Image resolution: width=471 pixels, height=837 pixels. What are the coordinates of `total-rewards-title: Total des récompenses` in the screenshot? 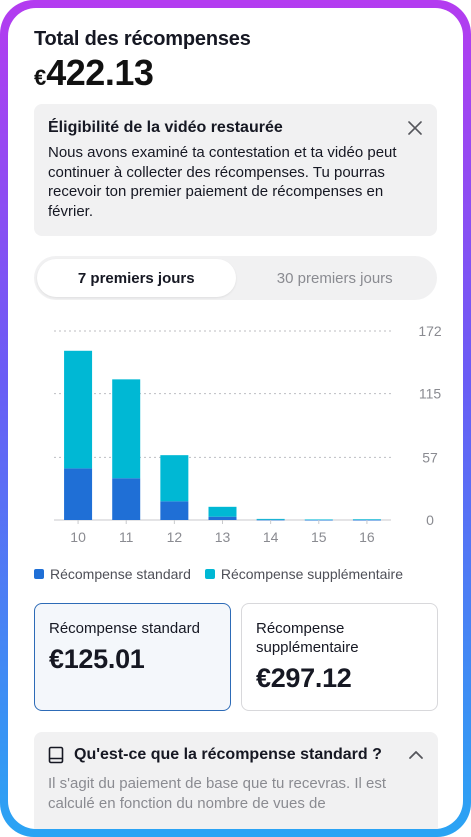 It's located at (142, 39).